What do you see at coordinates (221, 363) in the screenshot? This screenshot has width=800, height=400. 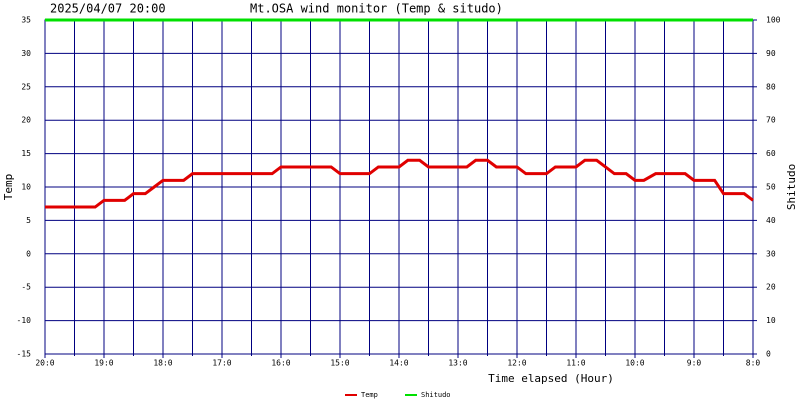 I see `x-tick-label: 17:0` at bounding box center [221, 363].